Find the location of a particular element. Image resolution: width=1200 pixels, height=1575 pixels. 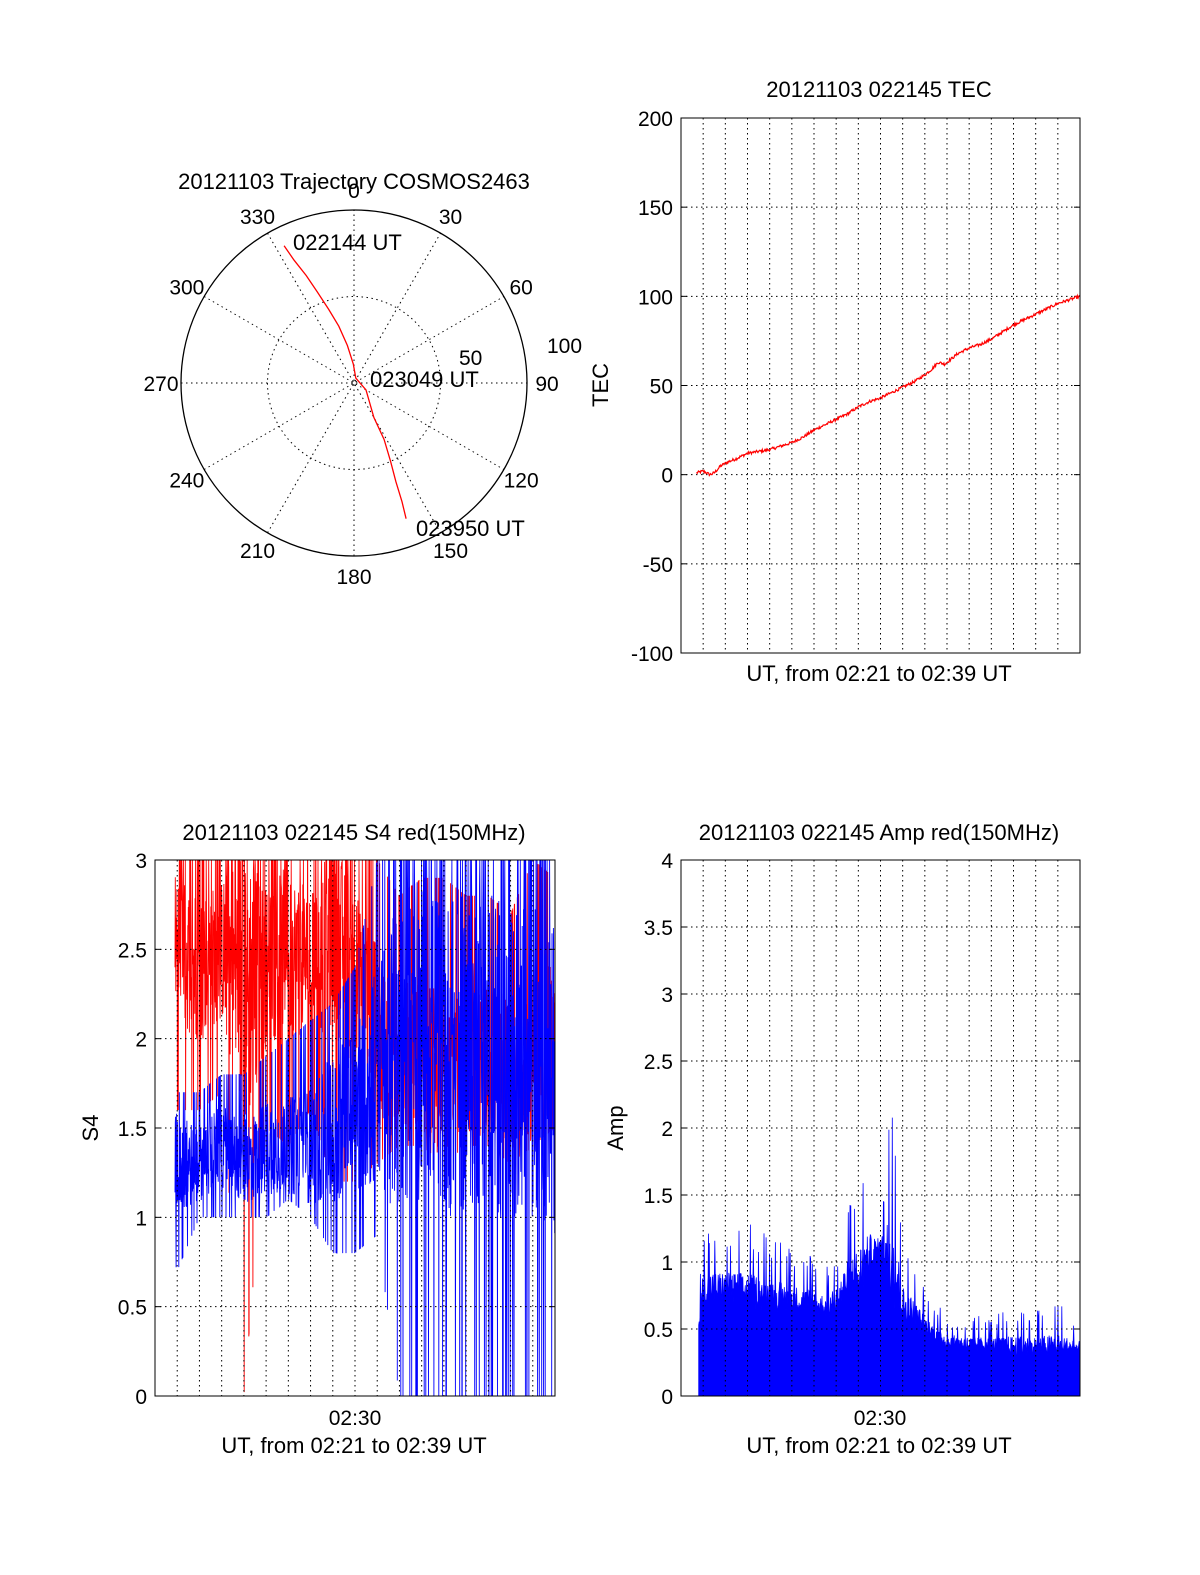

polar-angle-label: 150 is located at coordinates (450, 551).